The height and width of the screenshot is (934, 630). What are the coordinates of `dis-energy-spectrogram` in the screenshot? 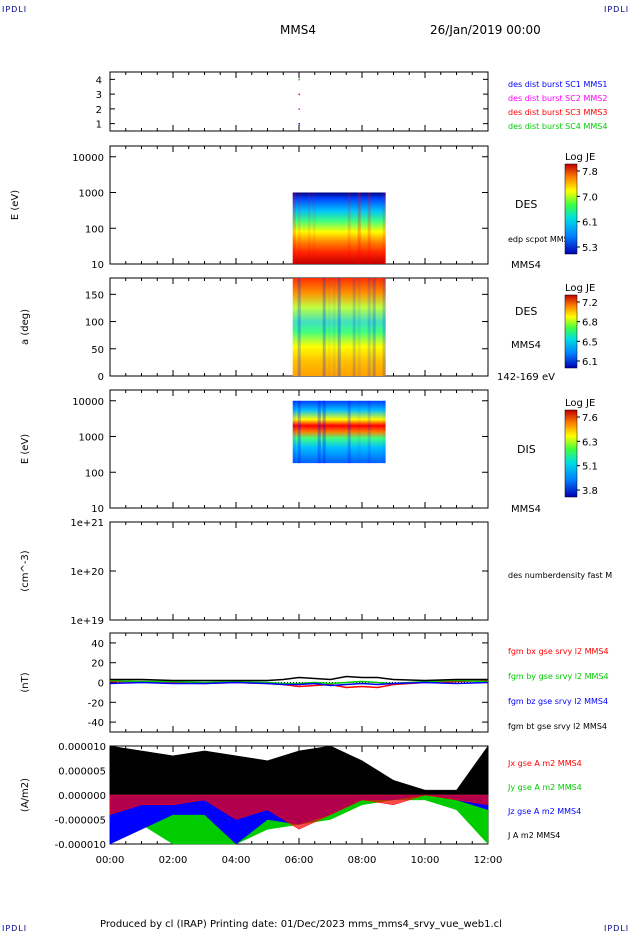 It's located at (339, 432).